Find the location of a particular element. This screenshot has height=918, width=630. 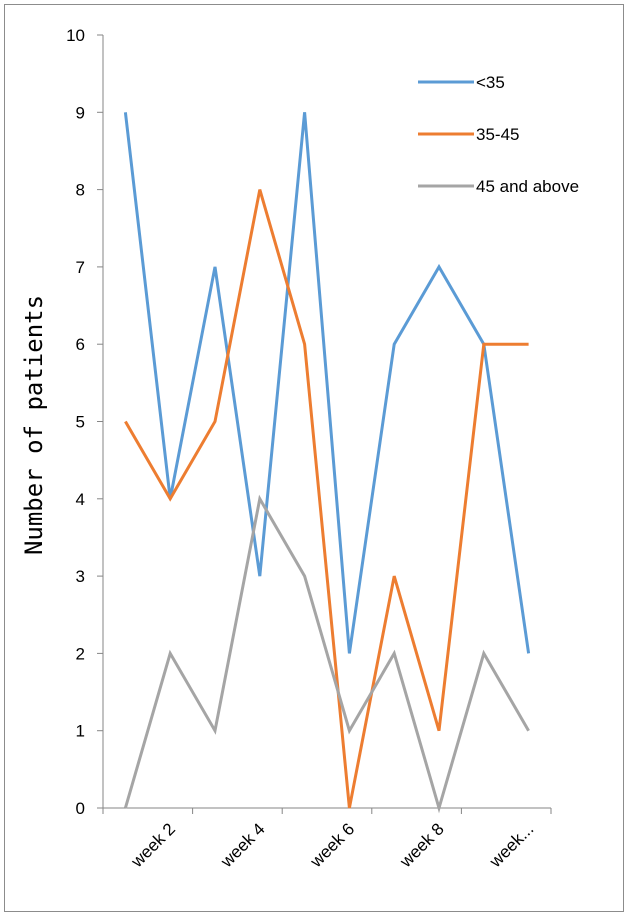

x-tick-label: week 2 is located at coordinates (153, 845).